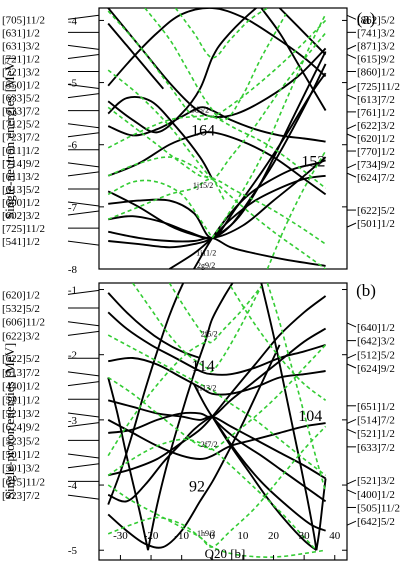  I want to click on proton-shell-gap-label: 92, so click(197, 487).